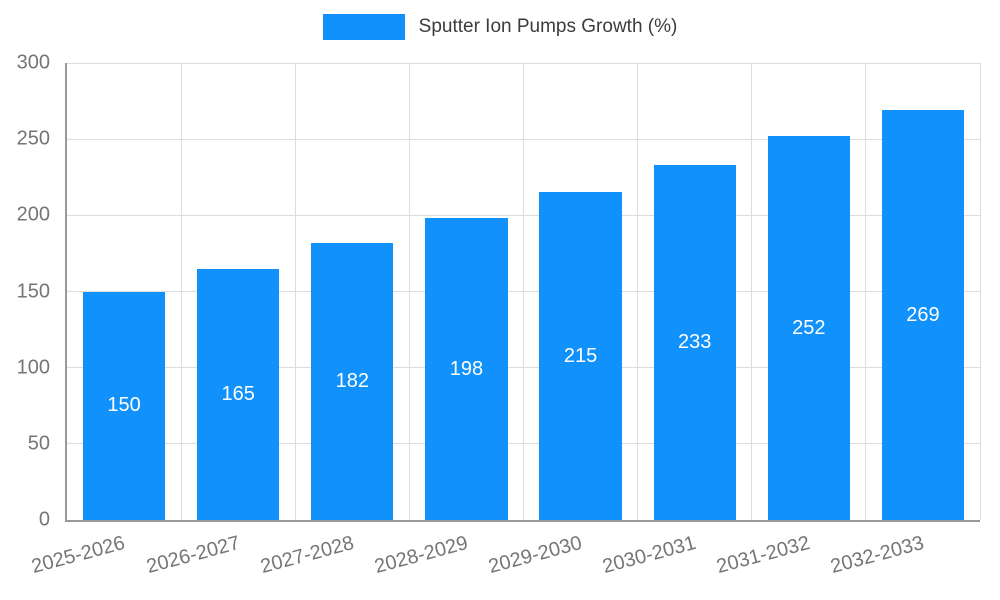  What do you see at coordinates (44, 519) in the screenshot?
I see `y-tick-label: 0` at bounding box center [44, 519].